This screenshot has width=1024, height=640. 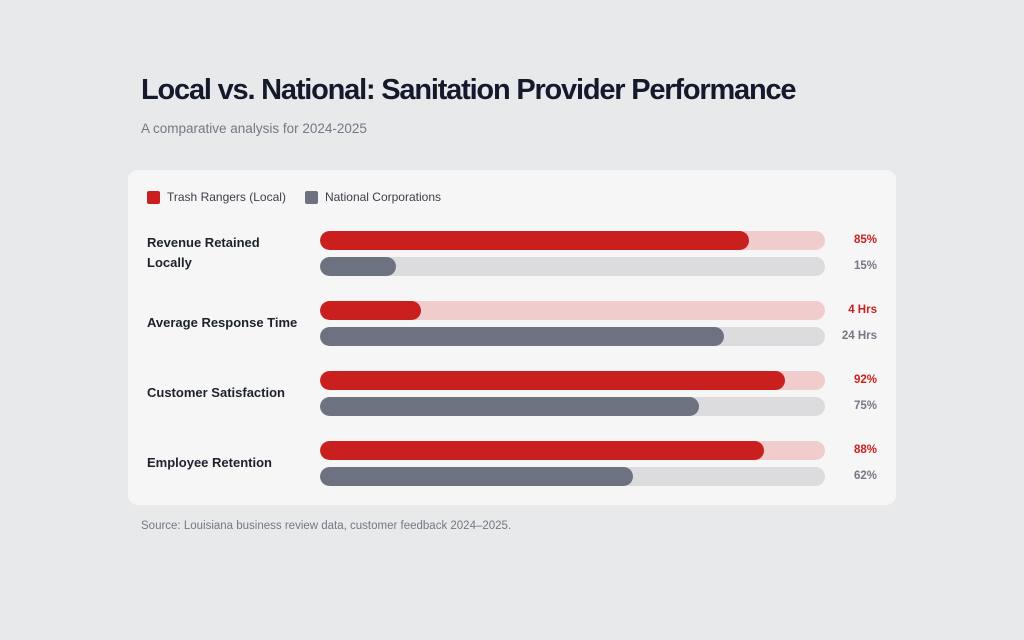 What do you see at coordinates (859, 336) in the screenshot?
I see `value-label-national: 24 Hrs` at bounding box center [859, 336].